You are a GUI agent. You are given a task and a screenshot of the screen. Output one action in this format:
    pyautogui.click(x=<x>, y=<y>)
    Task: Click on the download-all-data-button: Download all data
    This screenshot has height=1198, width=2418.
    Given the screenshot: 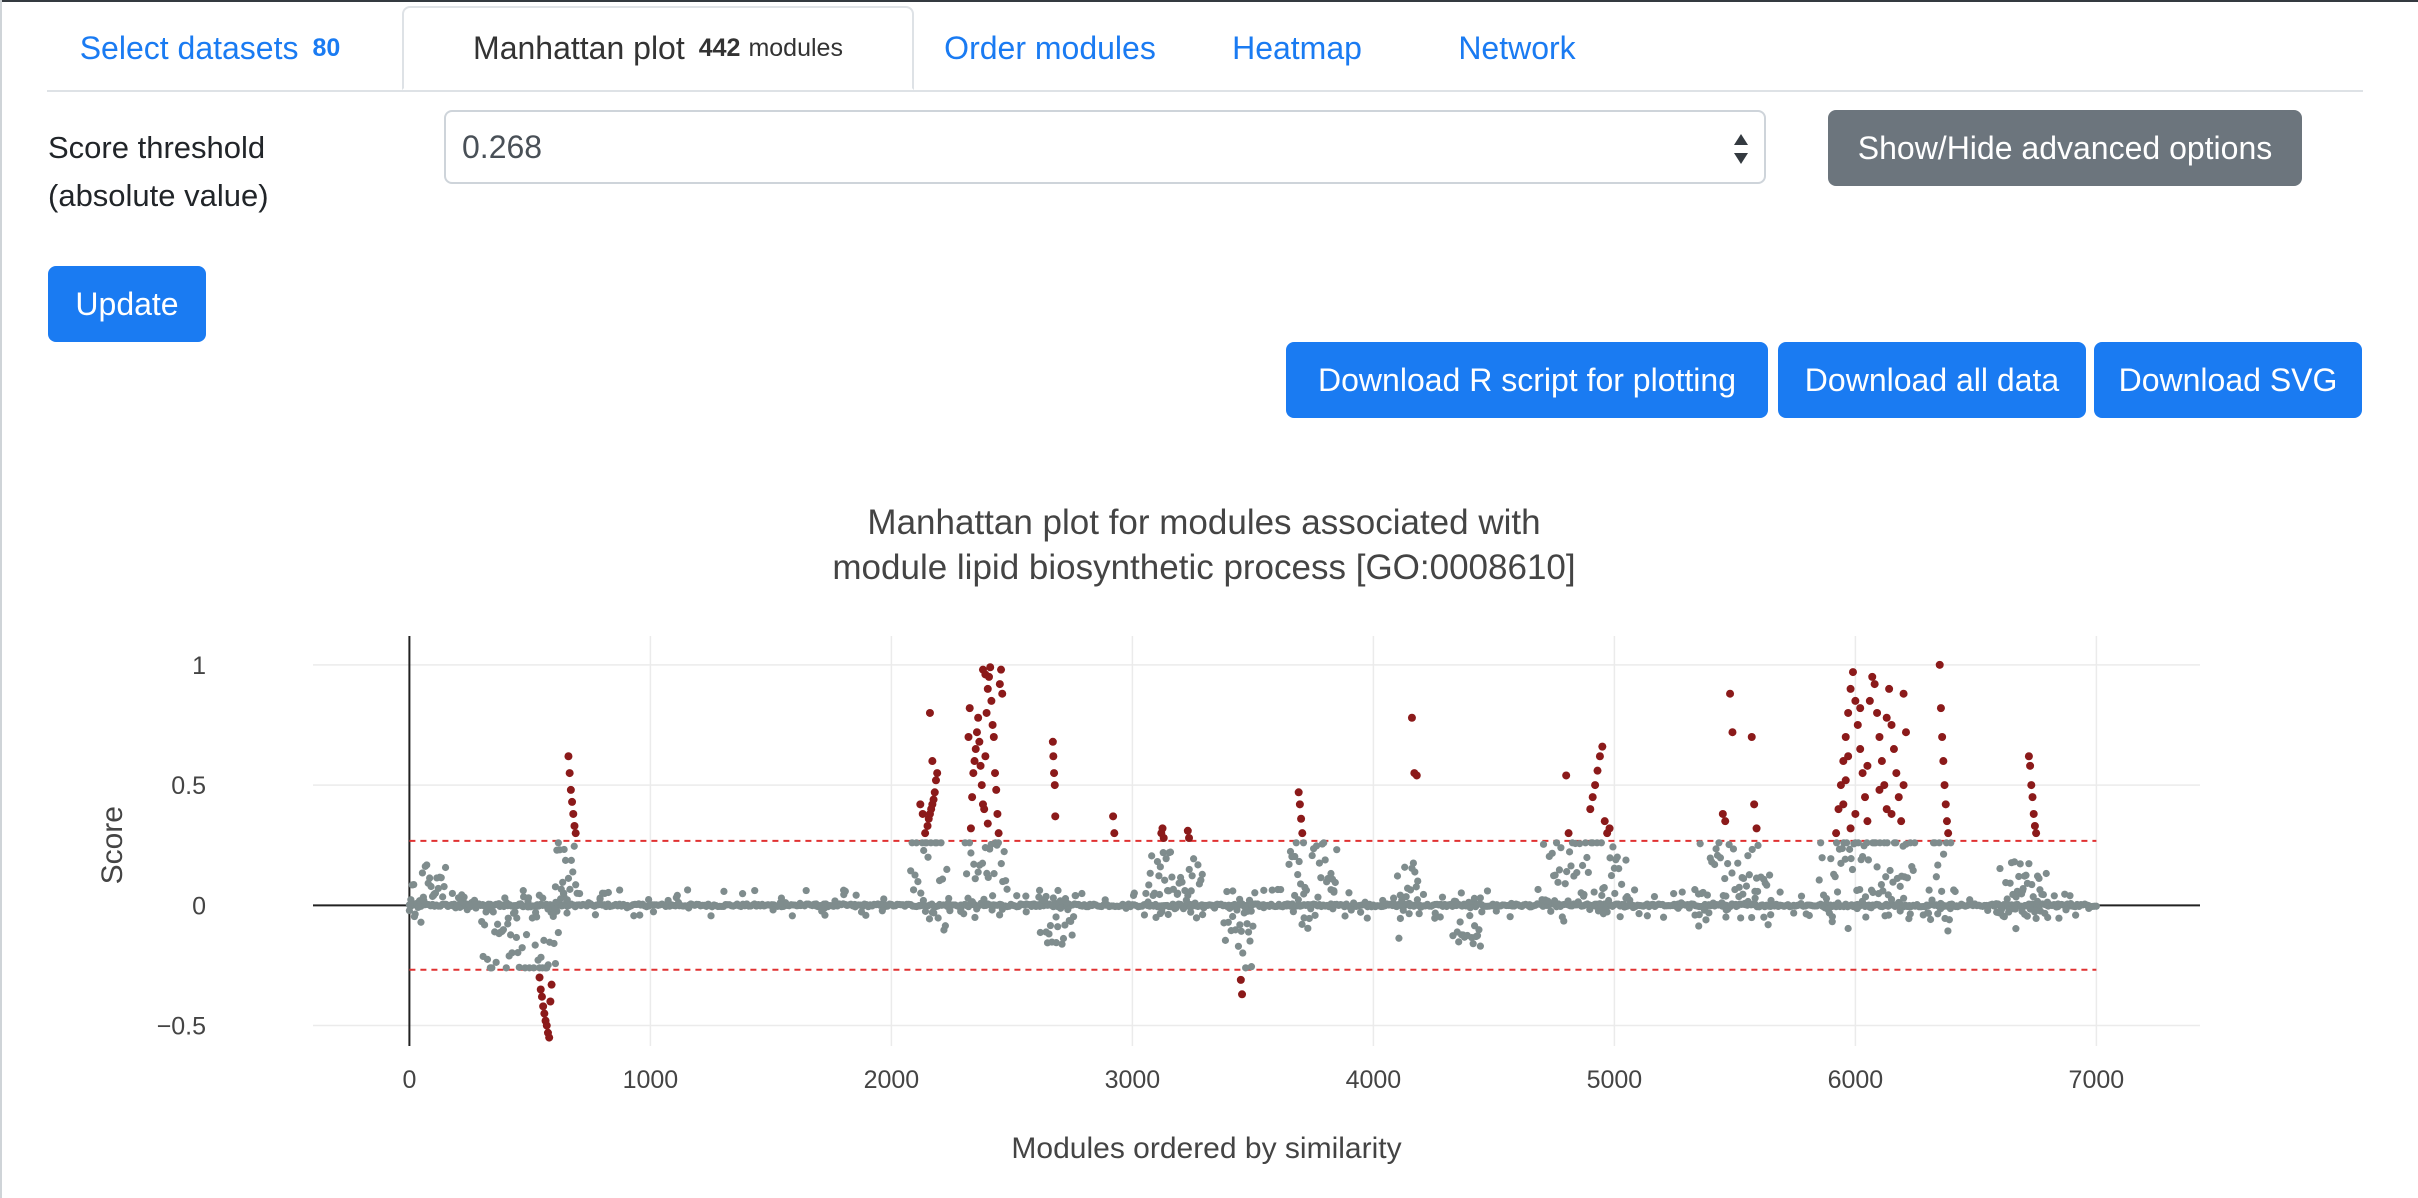 What is the action you would take?
    pyautogui.click(x=1932, y=380)
    